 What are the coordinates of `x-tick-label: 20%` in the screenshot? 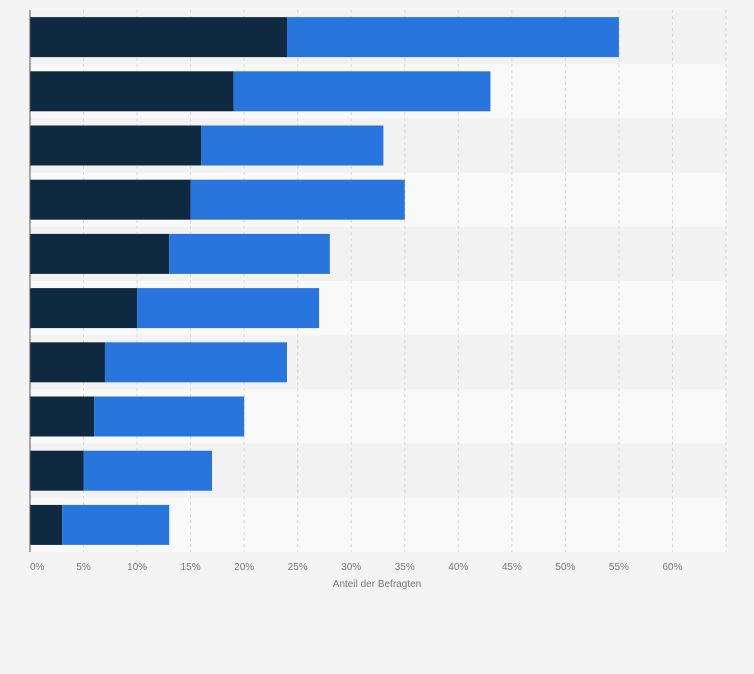 It's located at (244, 567).